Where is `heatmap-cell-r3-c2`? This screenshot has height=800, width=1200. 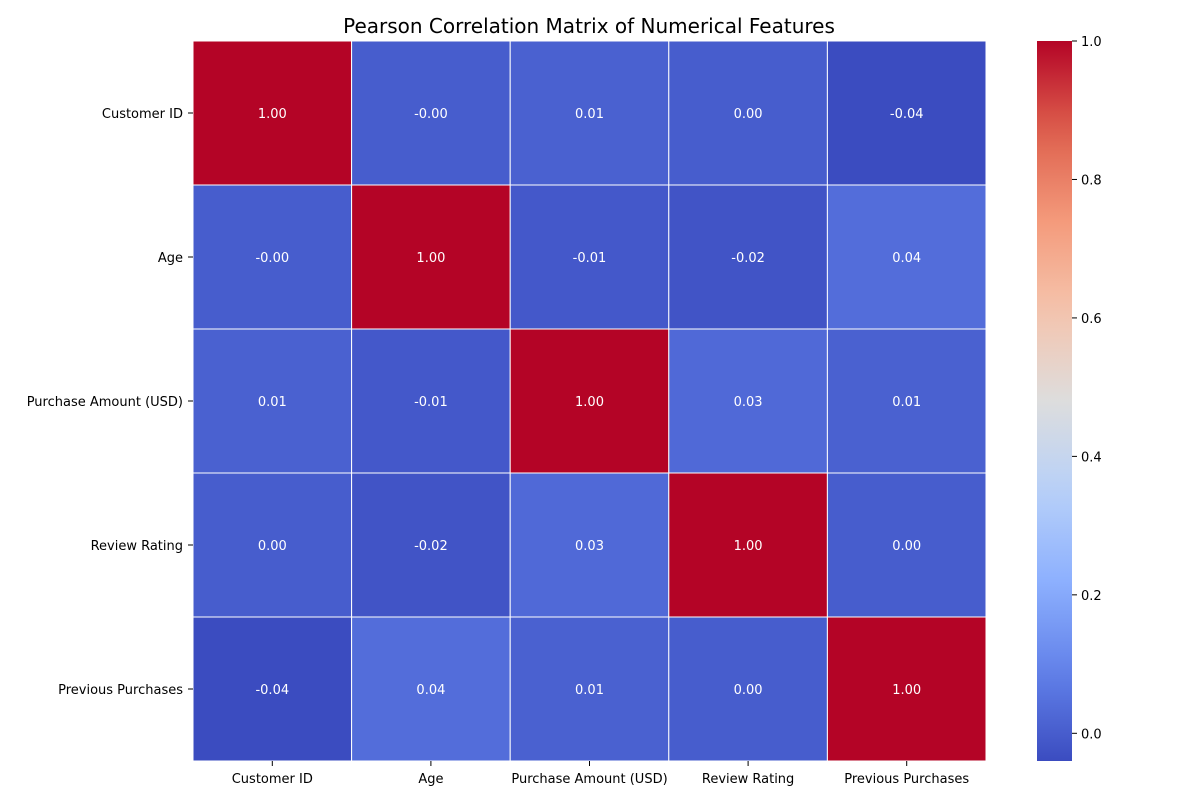 heatmap-cell-r3-c2 is located at coordinates (589, 545).